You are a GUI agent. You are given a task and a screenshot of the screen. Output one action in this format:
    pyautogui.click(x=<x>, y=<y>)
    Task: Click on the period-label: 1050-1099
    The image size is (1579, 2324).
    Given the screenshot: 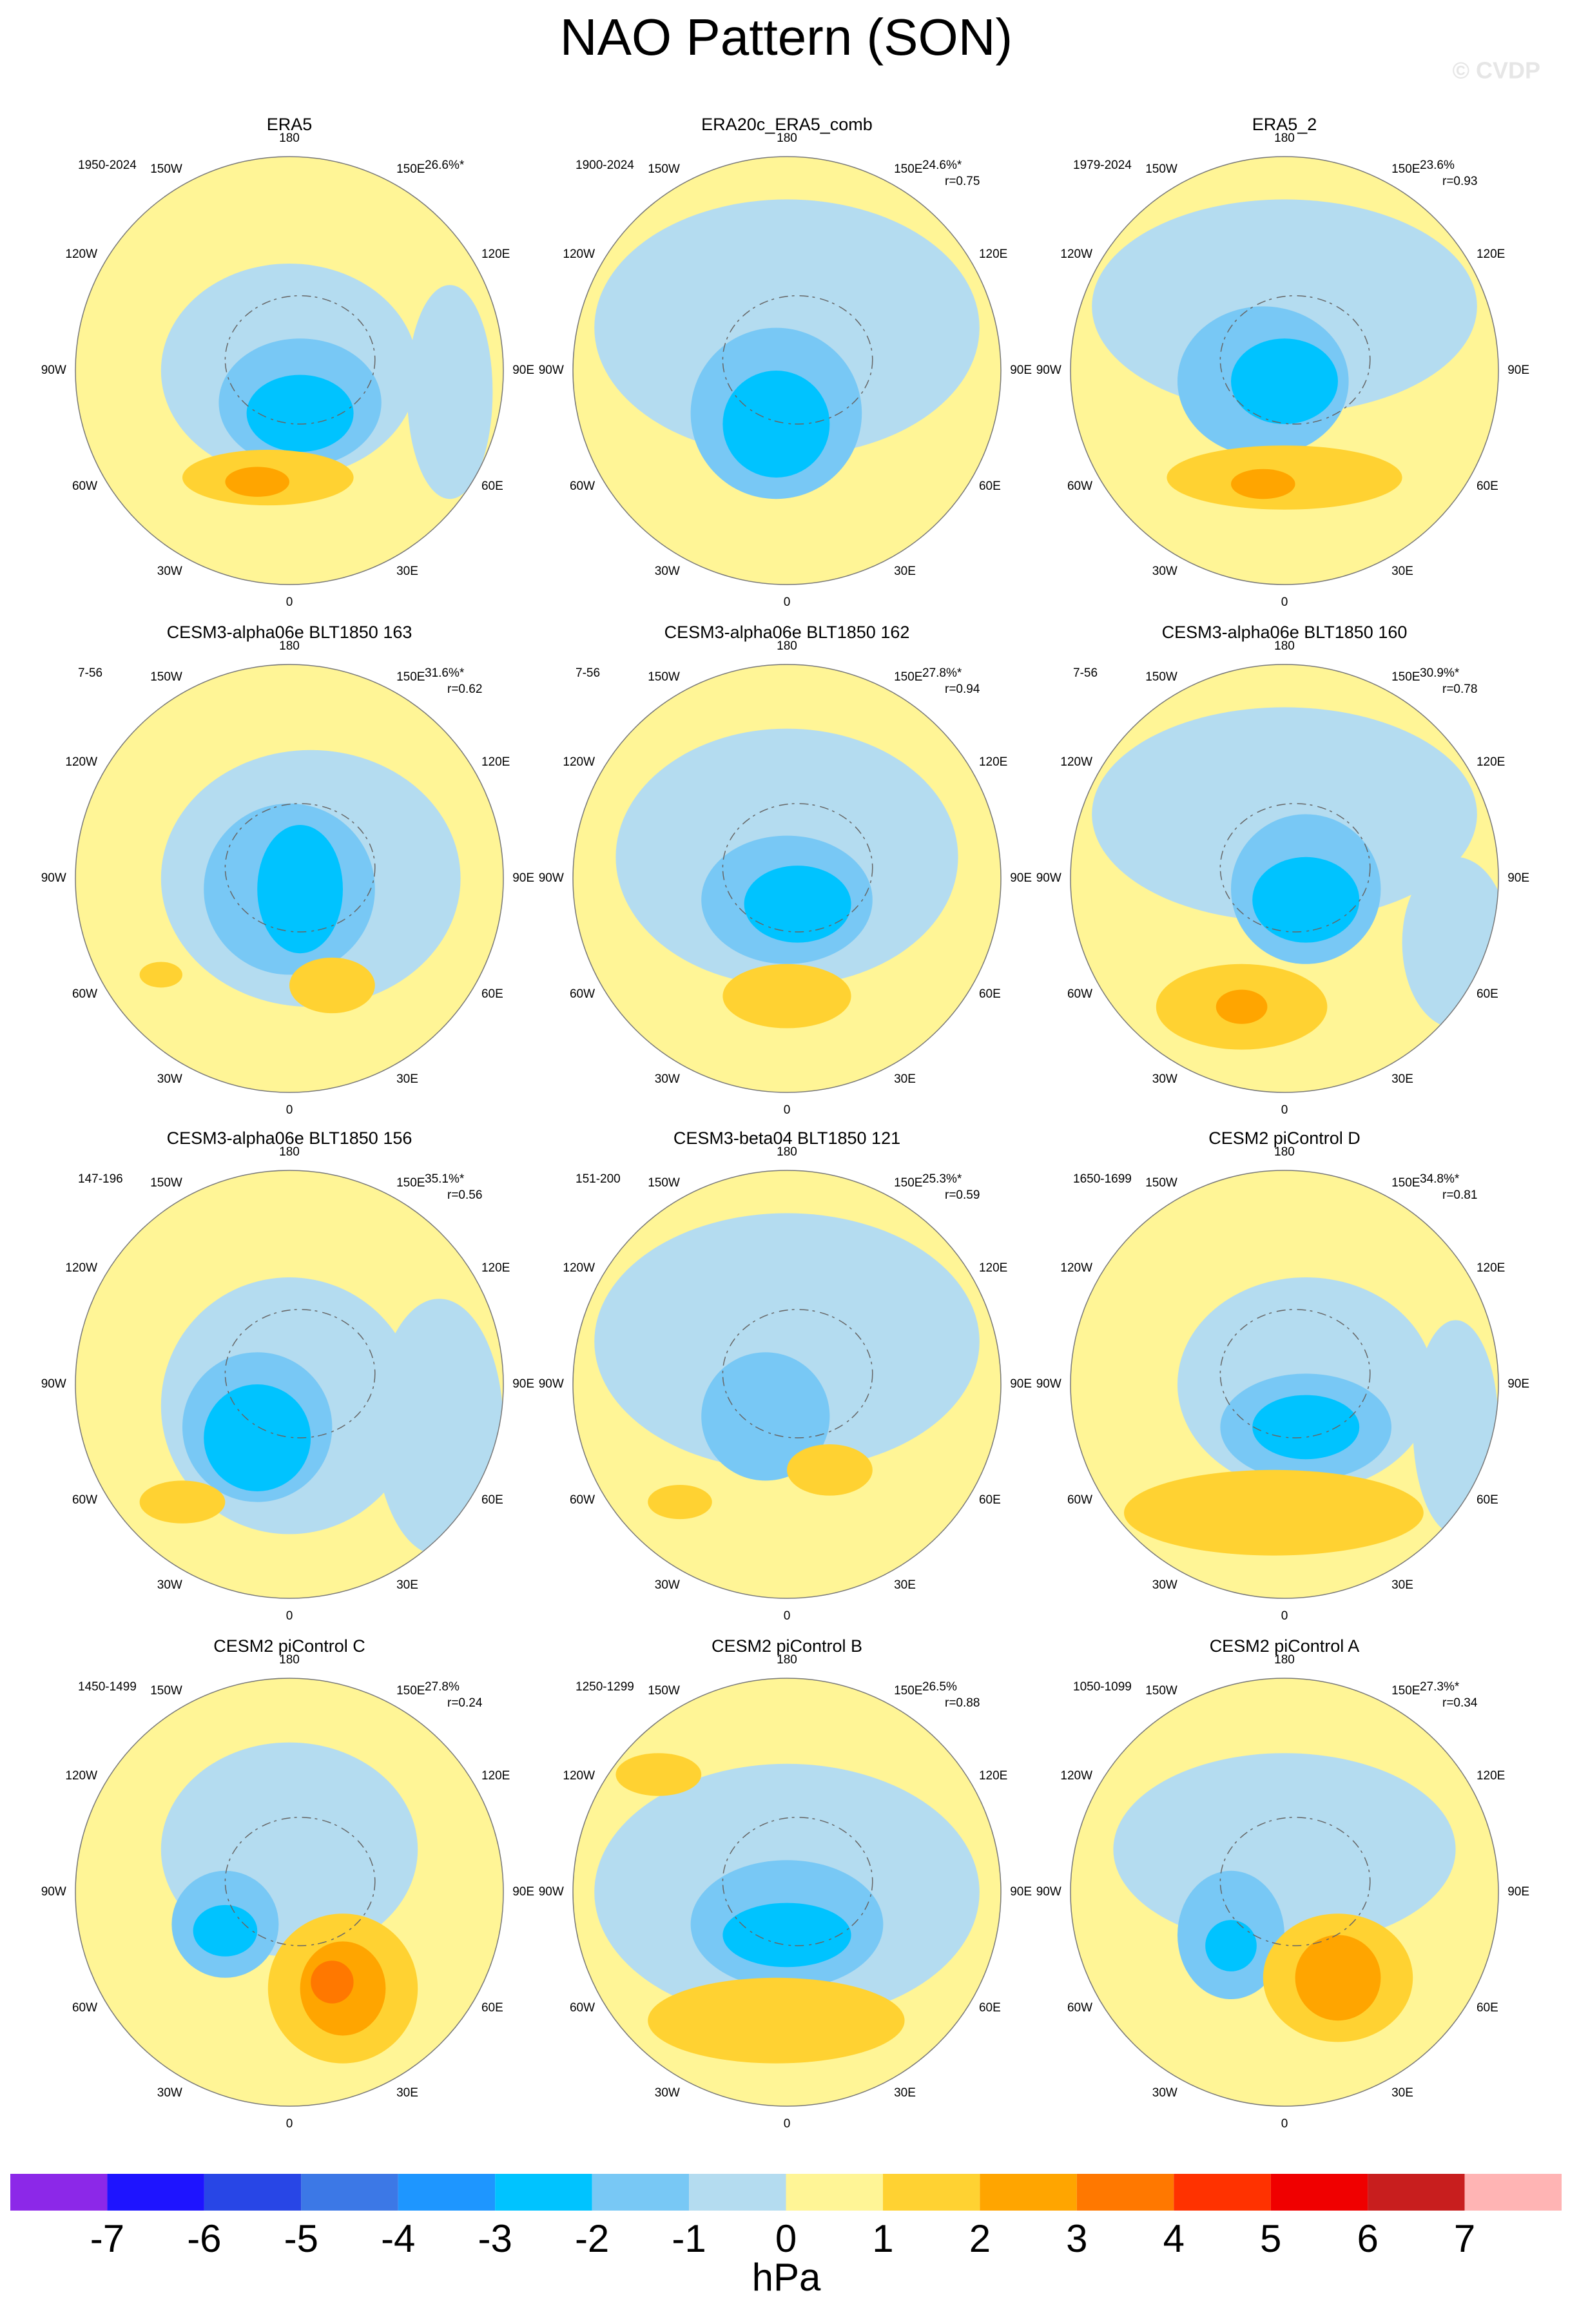 What is the action you would take?
    pyautogui.click(x=1102, y=1687)
    